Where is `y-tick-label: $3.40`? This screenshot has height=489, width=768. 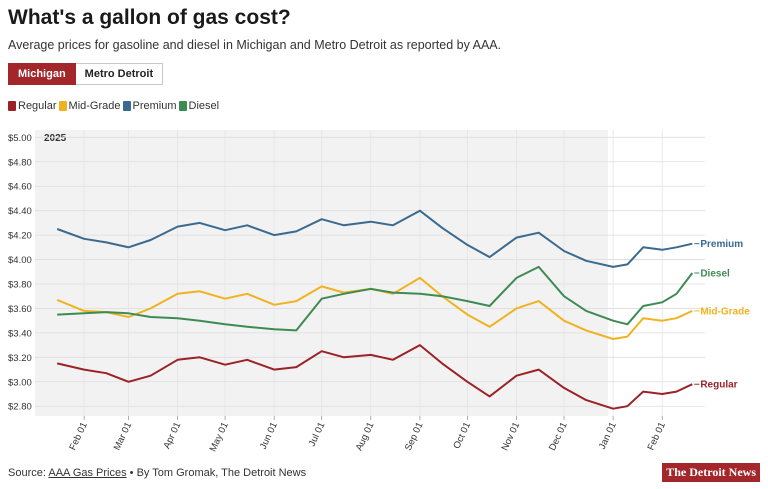 y-tick-label: $3.40 is located at coordinates (20, 333).